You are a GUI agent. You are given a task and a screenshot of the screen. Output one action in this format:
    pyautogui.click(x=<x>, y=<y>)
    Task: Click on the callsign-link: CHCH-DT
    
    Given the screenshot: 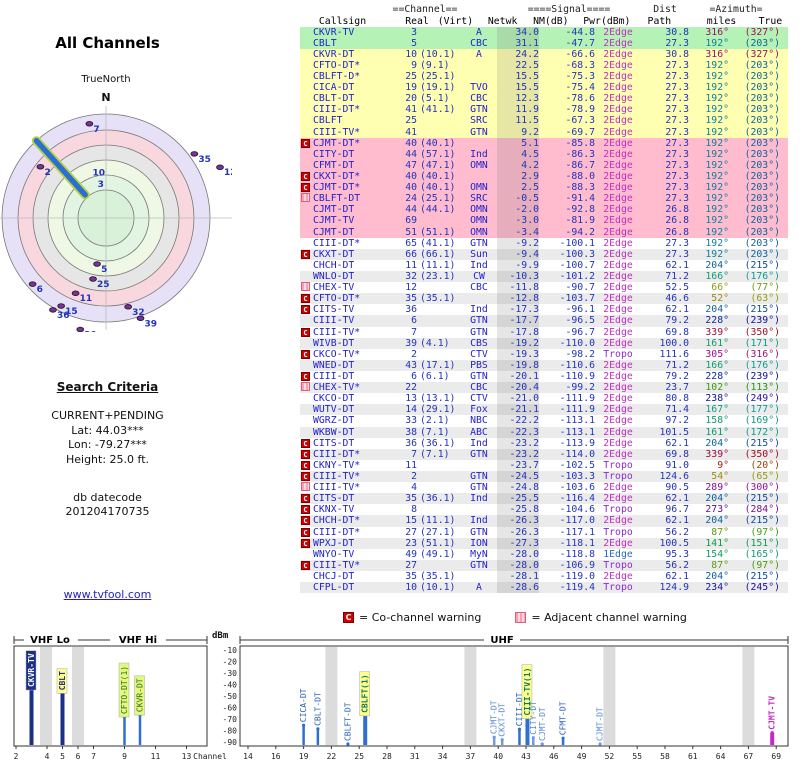 What is the action you would take?
    pyautogui.click(x=334, y=265)
    